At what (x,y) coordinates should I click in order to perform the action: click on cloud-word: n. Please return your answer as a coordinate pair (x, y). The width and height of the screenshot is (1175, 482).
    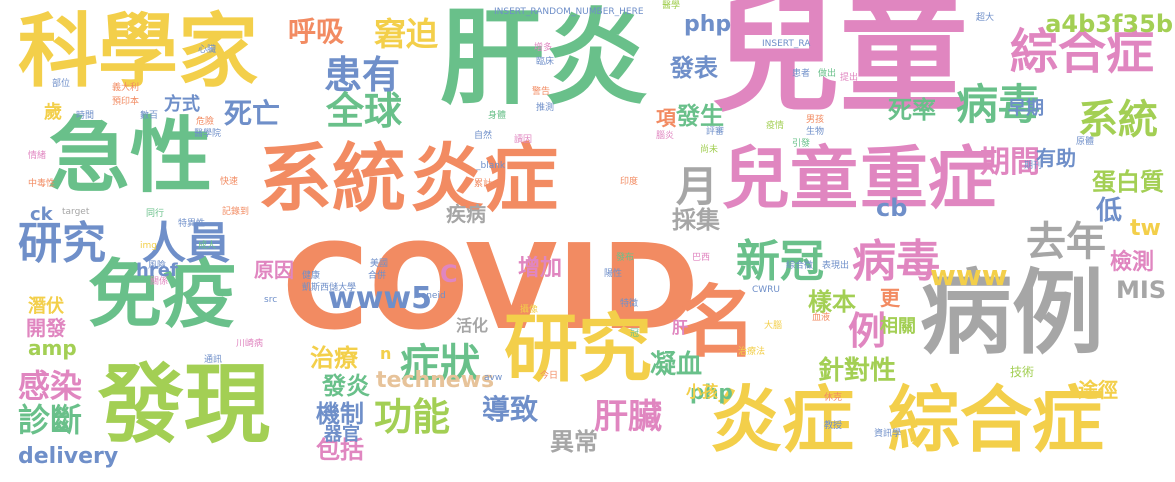
    Looking at the image, I should click on (386, 353).